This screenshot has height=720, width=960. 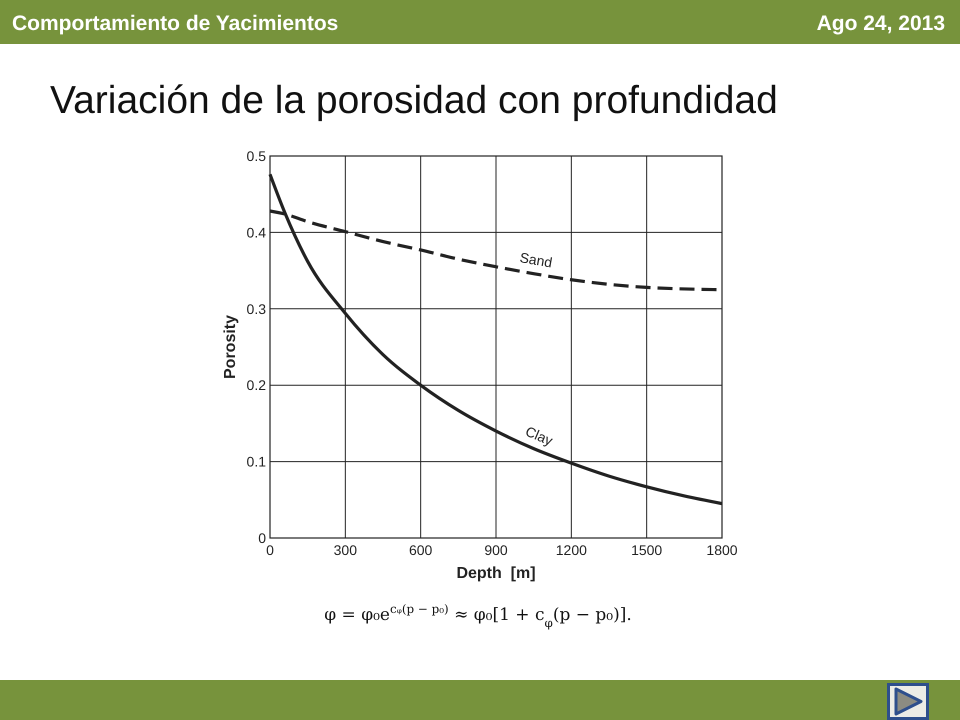 What do you see at coordinates (414, 100) in the screenshot?
I see `chart-title: Variación de la porosidad con profundidad` at bounding box center [414, 100].